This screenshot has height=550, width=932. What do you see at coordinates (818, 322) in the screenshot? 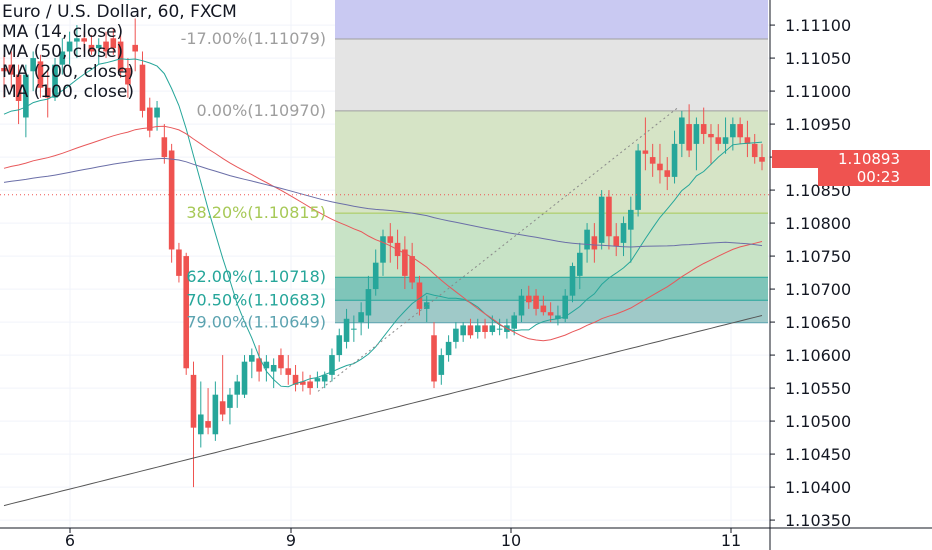
I see `price-tick-label: 1.10650` at bounding box center [818, 322].